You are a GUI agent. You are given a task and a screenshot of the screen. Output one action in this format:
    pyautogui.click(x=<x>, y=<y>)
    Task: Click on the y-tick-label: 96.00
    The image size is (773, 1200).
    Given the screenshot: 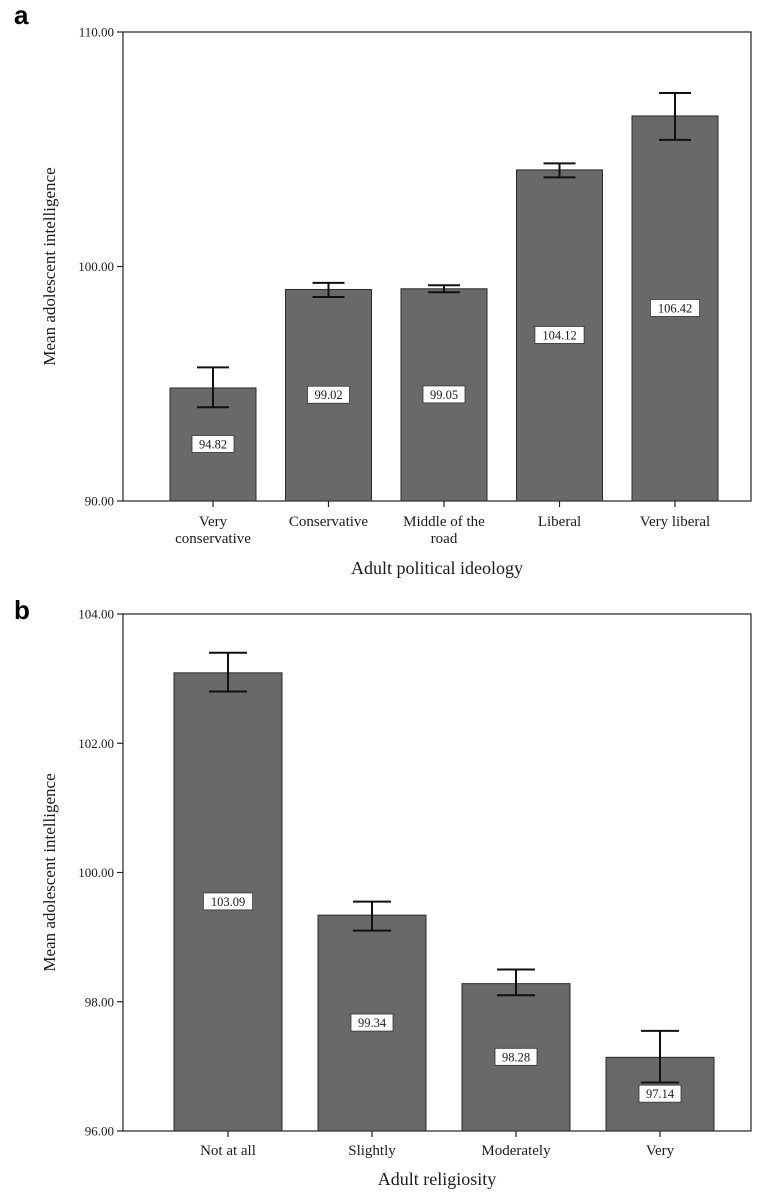 What is the action you would take?
    pyautogui.click(x=99, y=1131)
    